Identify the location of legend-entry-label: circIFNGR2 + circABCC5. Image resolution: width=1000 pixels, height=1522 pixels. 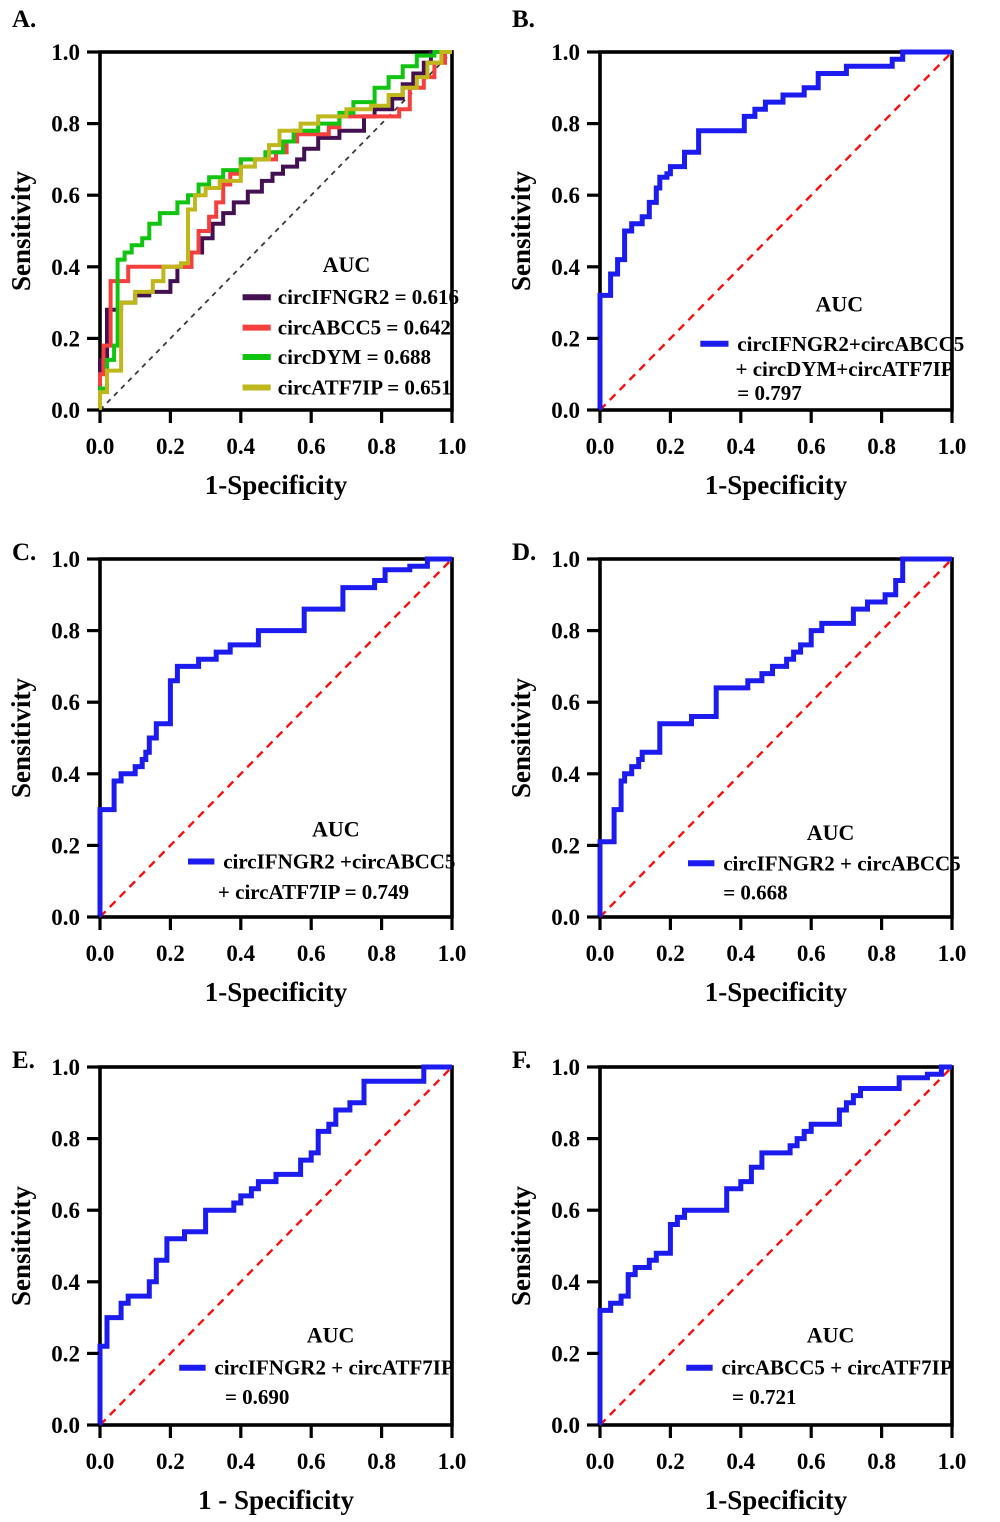
(841, 863).